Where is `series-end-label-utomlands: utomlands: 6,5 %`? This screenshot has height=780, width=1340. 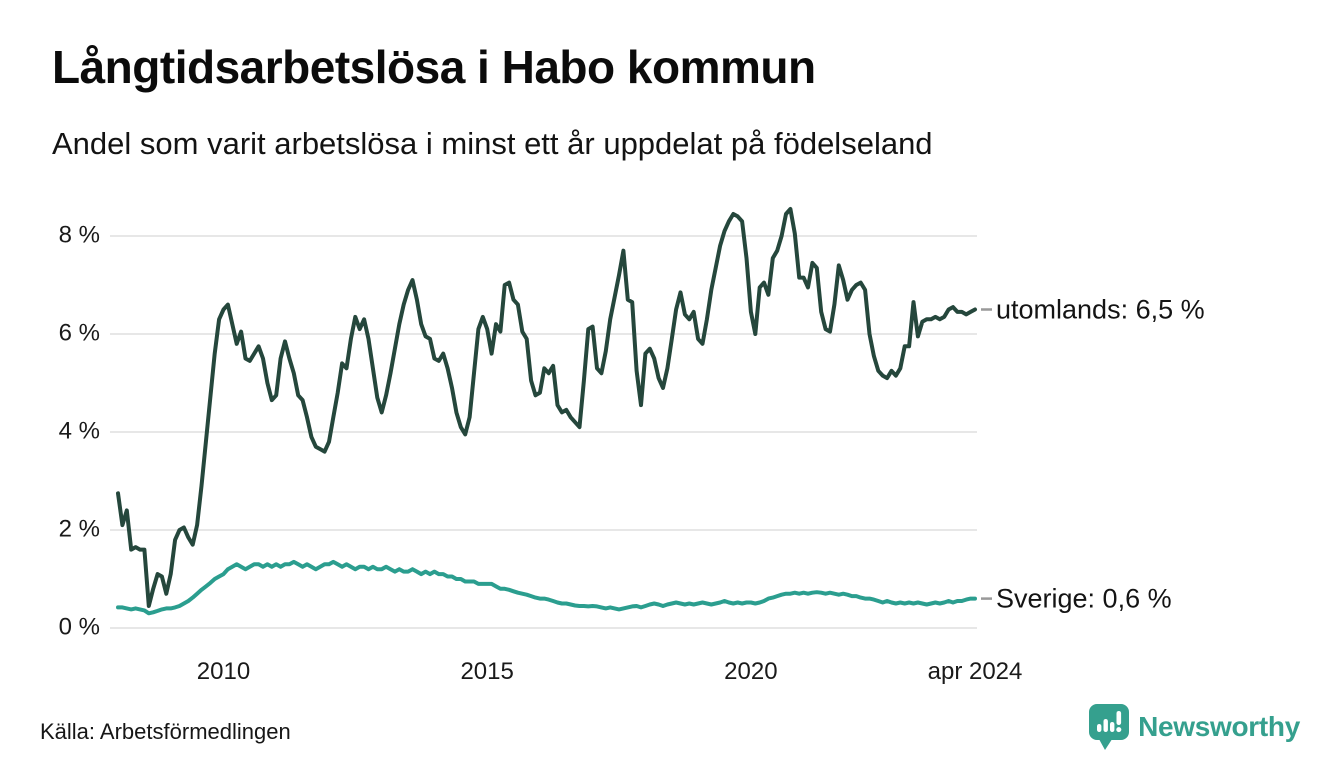 series-end-label-utomlands: utomlands: 6,5 % is located at coordinates (1100, 309).